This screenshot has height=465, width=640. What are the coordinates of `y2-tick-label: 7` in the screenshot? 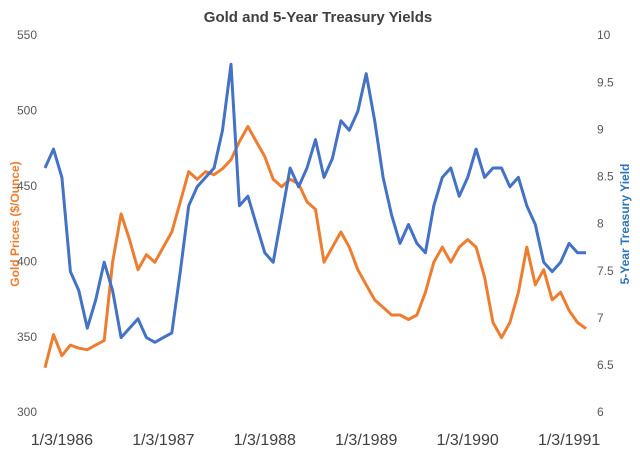 It's located at (600, 318).